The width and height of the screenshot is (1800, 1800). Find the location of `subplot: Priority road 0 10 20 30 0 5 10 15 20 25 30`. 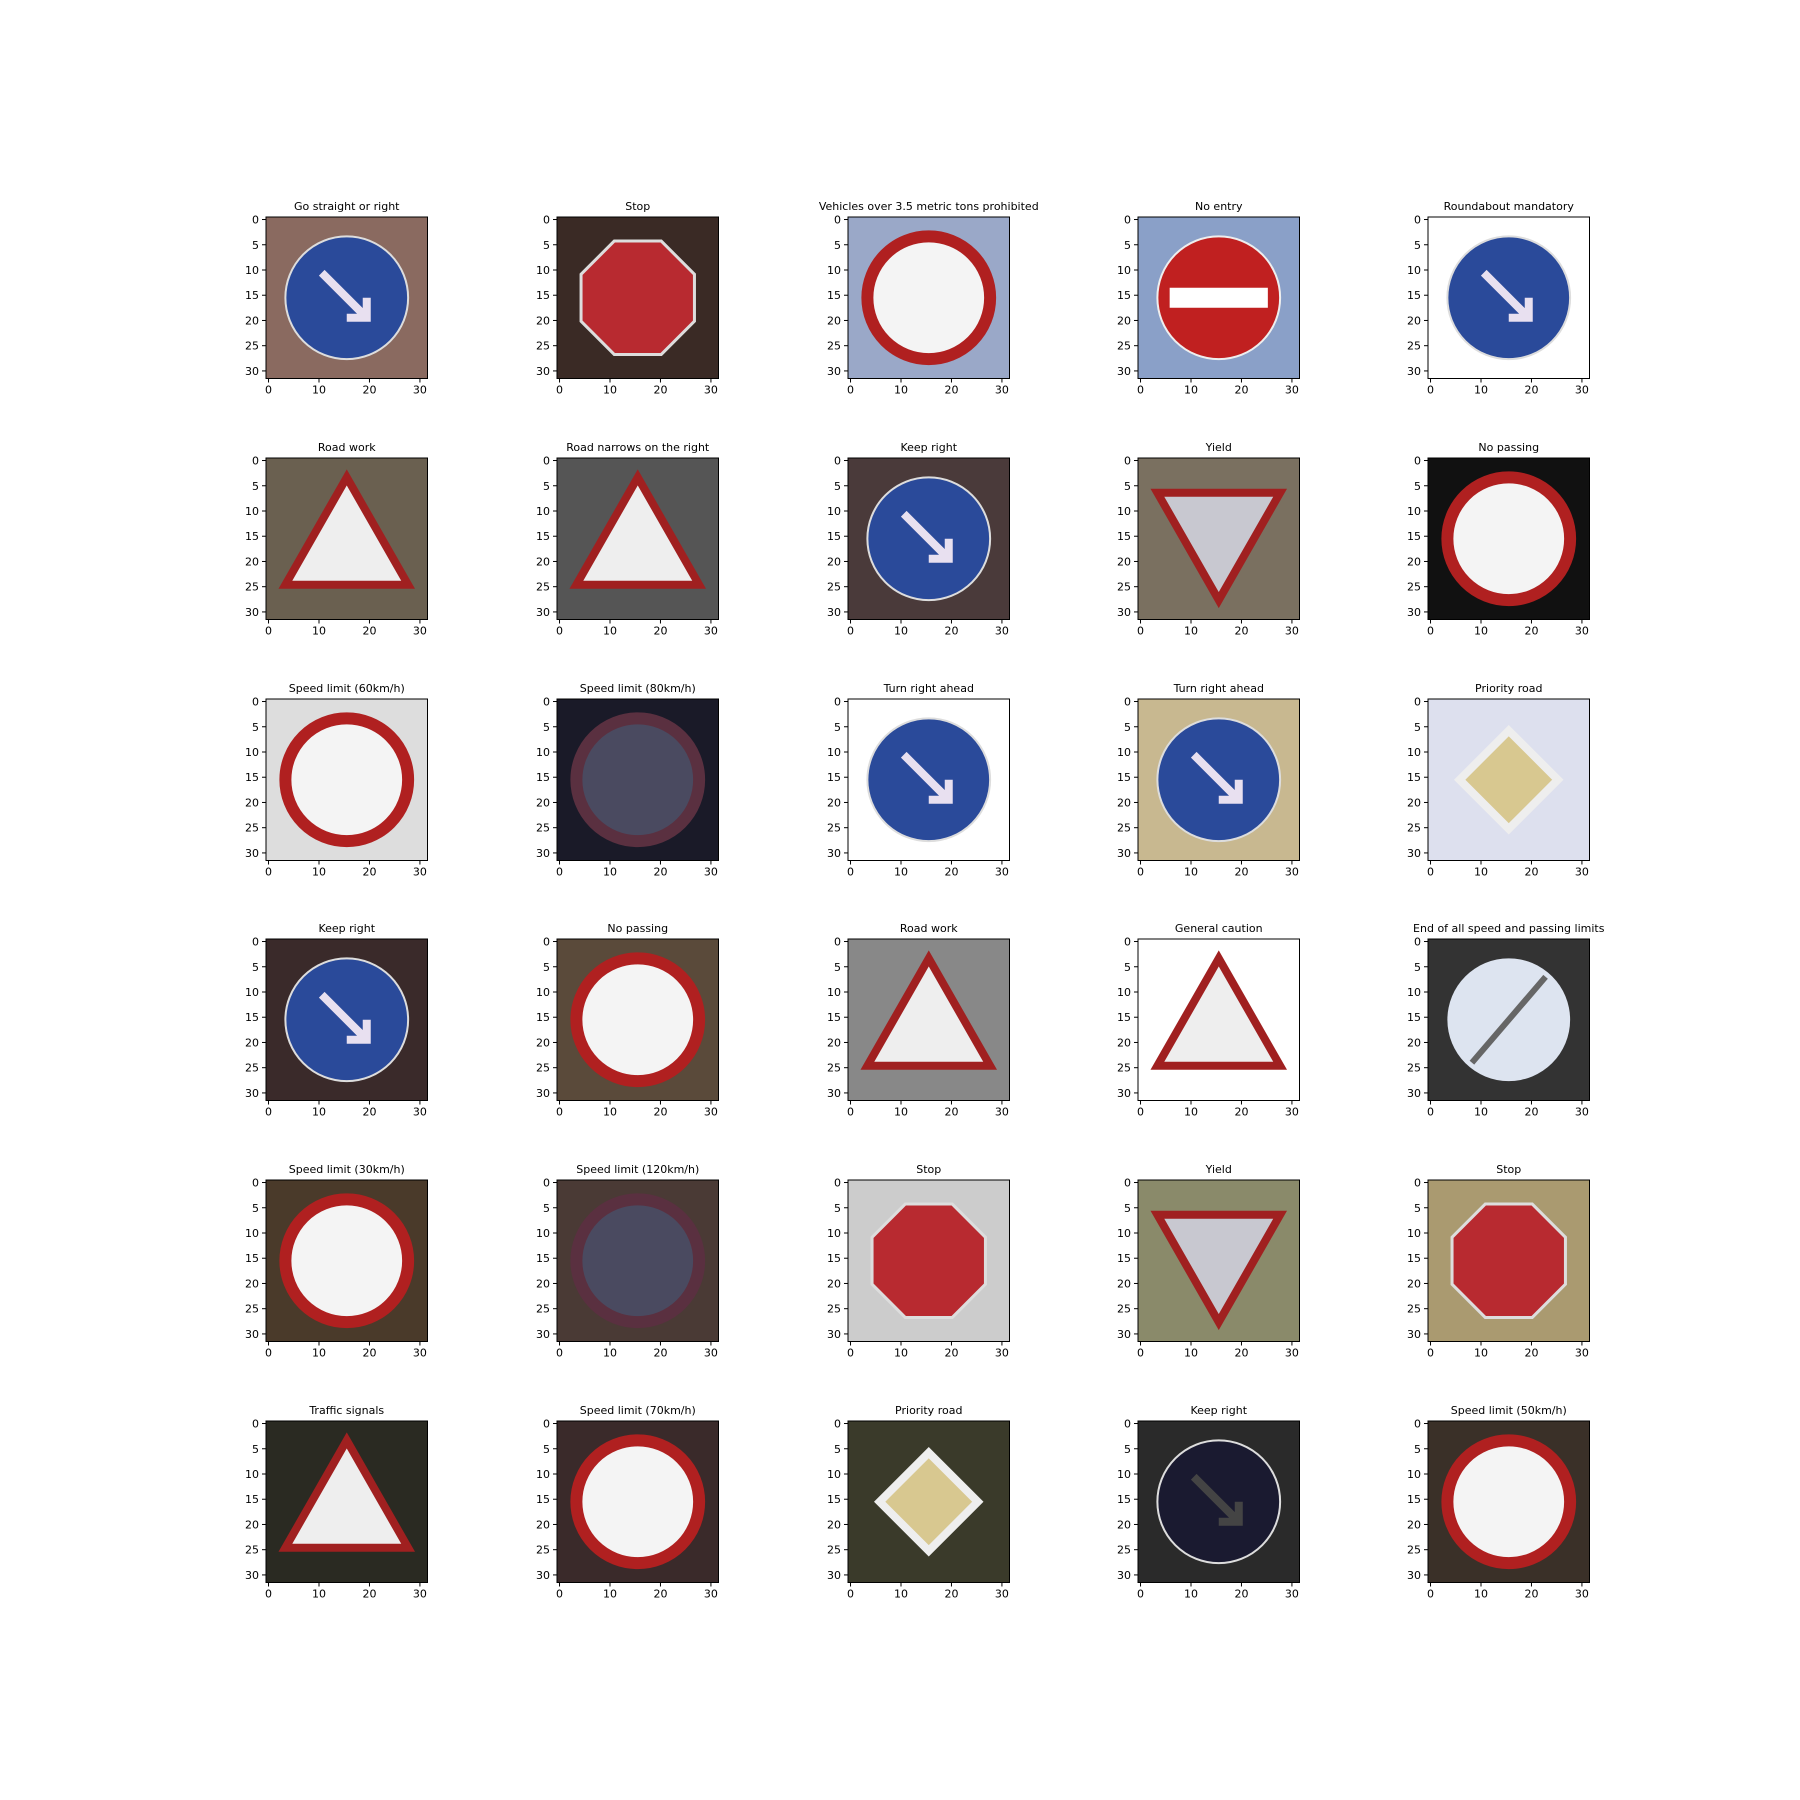

subplot: Priority road 0 10 20 30 0 5 10 15 20 25 30 is located at coordinates (918, 1502).